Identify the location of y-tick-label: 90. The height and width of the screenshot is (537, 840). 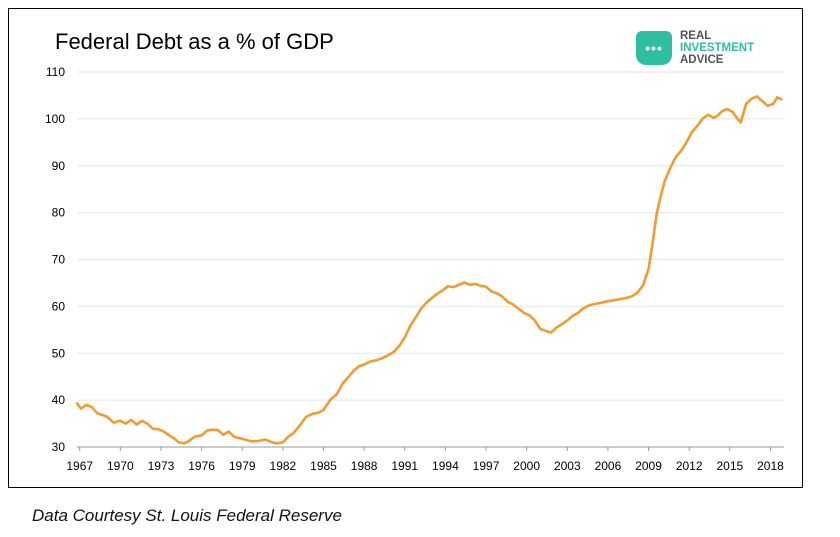
(59, 166).